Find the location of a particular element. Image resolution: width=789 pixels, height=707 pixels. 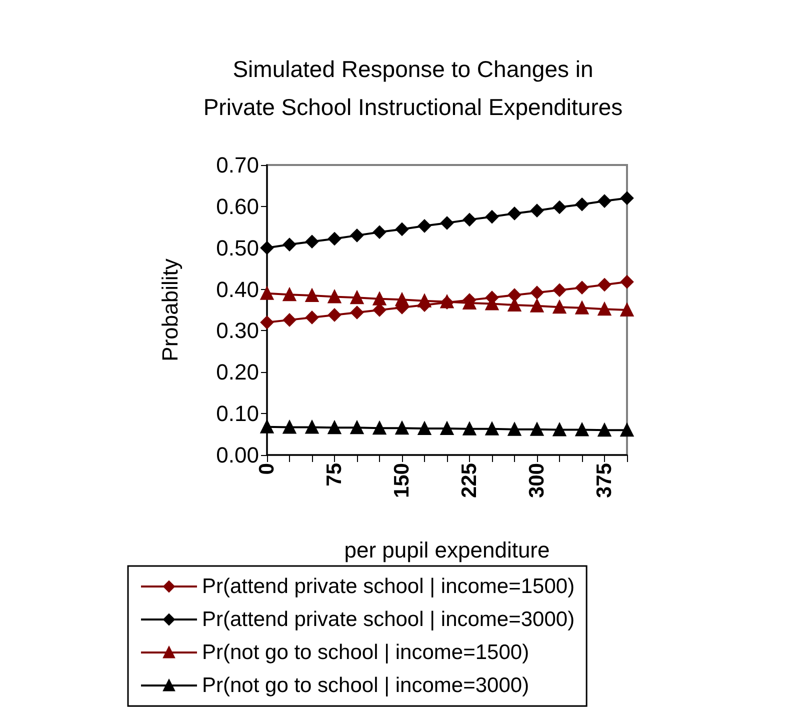

legend-label: Pr(not go to school | income=3000) is located at coordinates (366, 685).